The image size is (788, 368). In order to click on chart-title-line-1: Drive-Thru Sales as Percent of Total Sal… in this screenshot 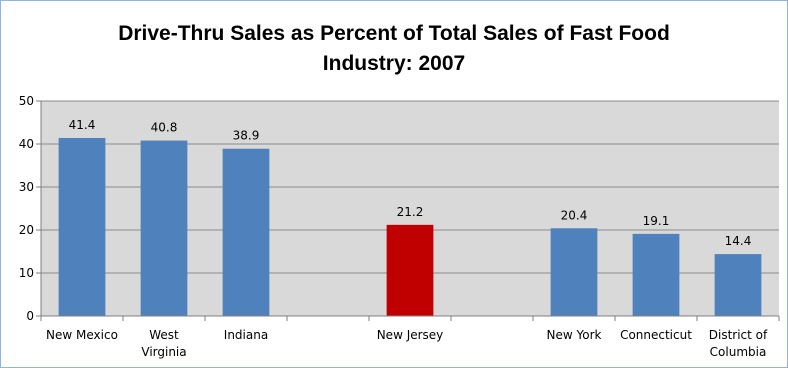, I will do `click(394, 33)`.